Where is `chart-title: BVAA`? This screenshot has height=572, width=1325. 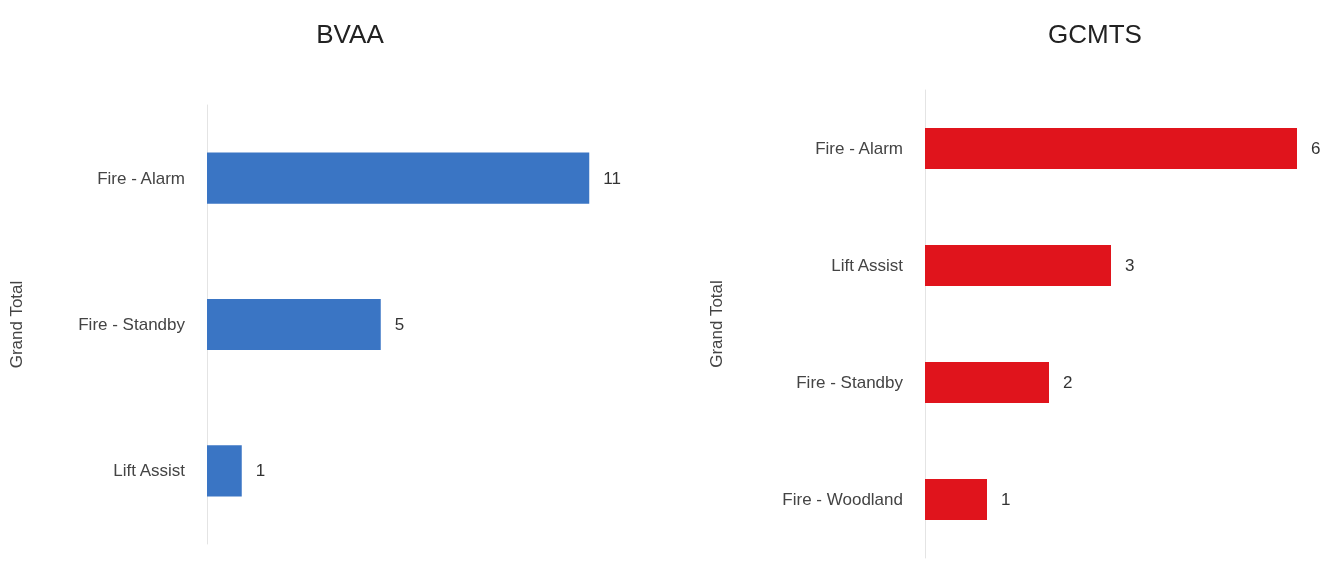 chart-title: BVAA is located at coordinates (350, 34).